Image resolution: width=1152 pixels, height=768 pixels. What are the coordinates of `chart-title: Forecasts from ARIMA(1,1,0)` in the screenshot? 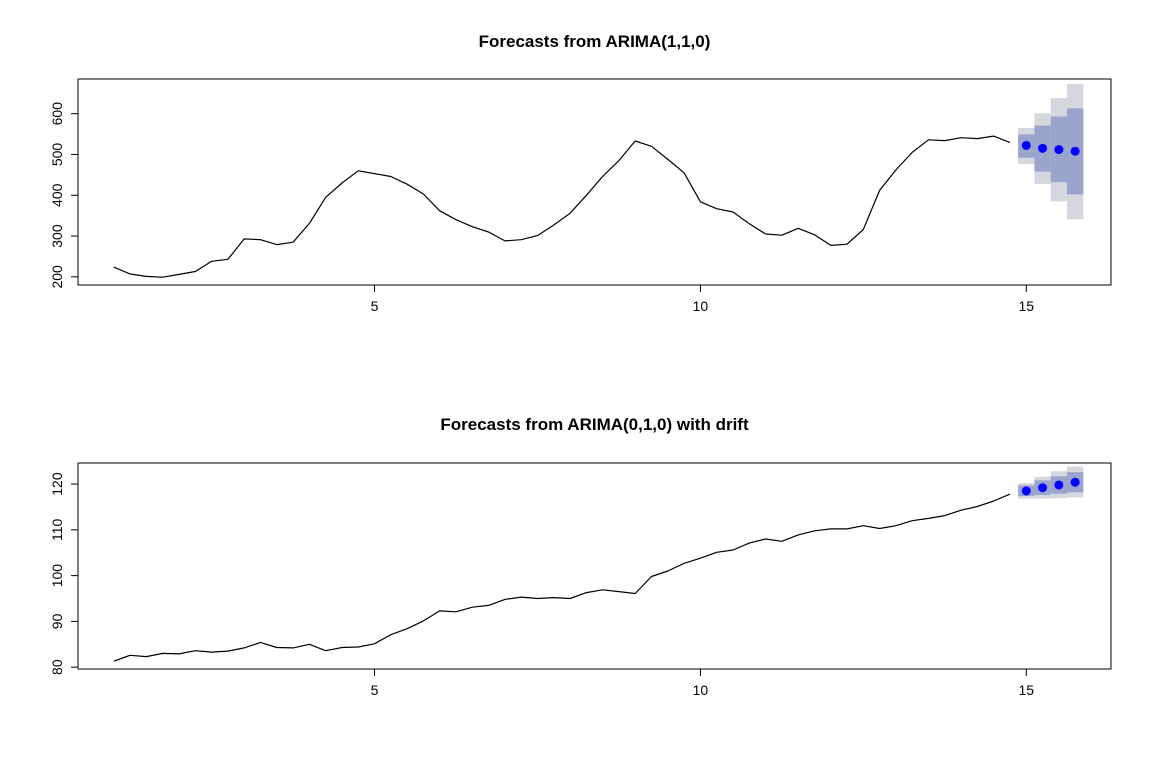 It's located at (595, 41).